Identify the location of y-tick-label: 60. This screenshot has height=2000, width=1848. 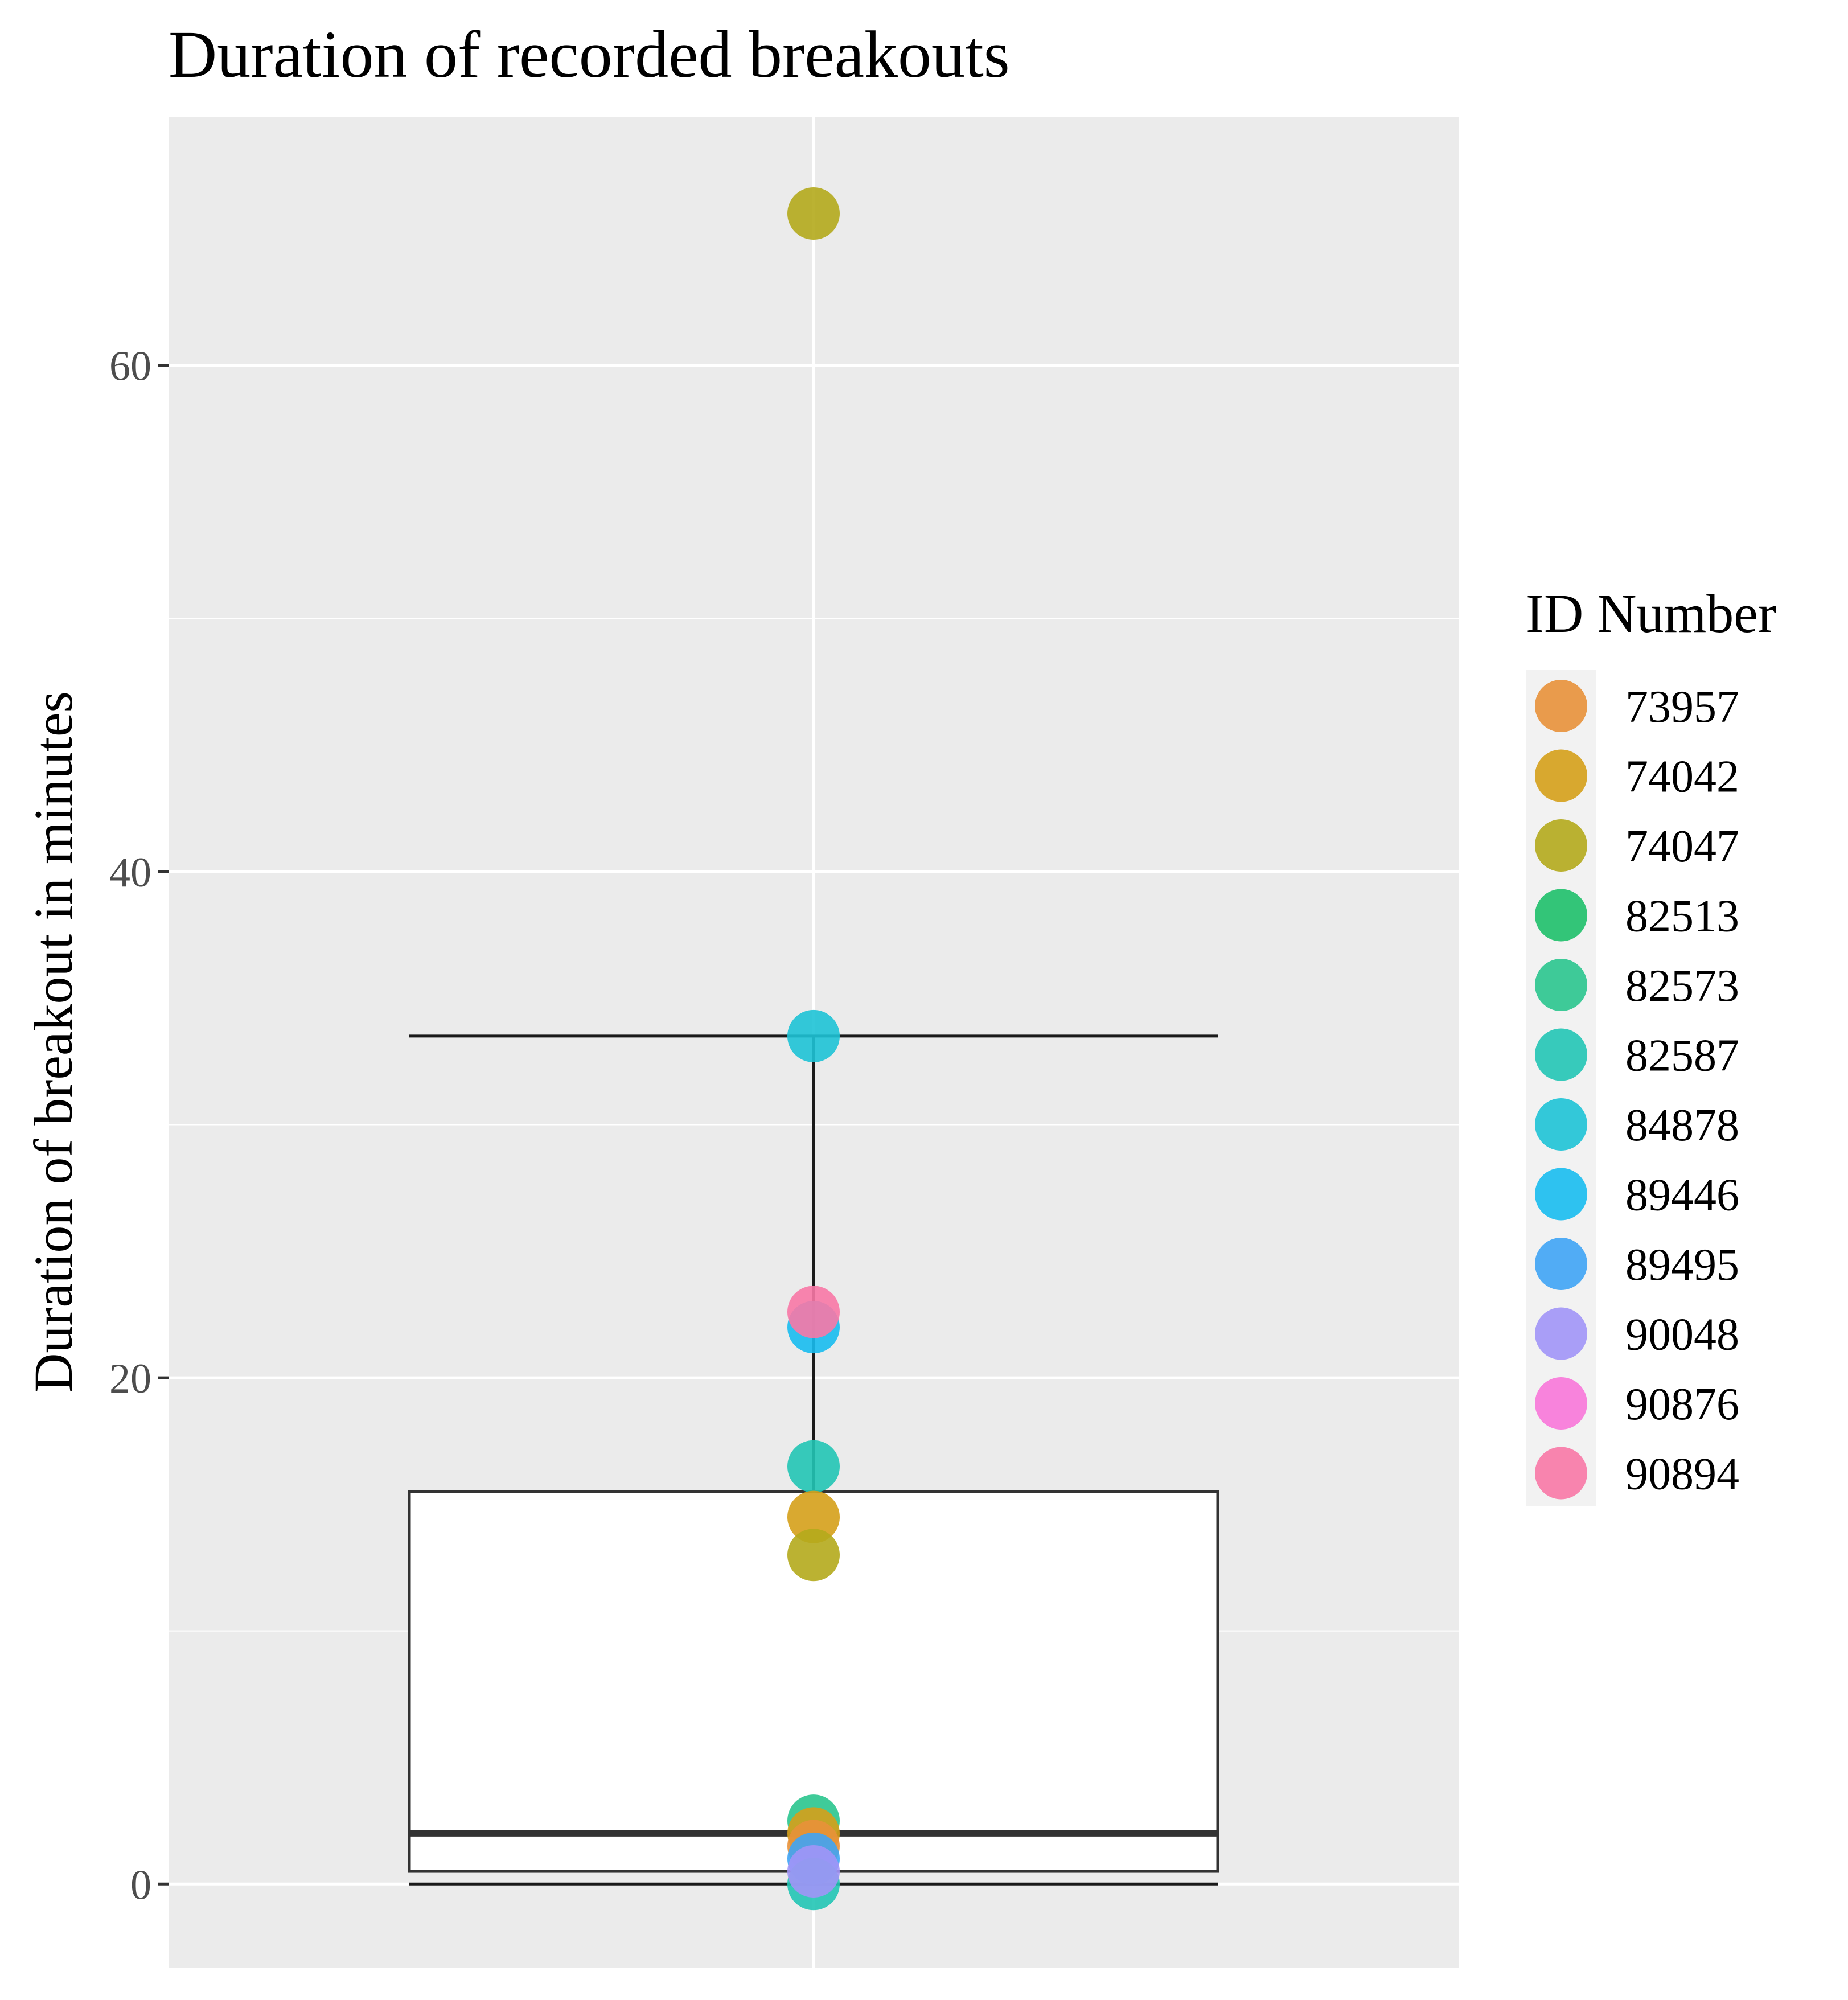
(130, 366).